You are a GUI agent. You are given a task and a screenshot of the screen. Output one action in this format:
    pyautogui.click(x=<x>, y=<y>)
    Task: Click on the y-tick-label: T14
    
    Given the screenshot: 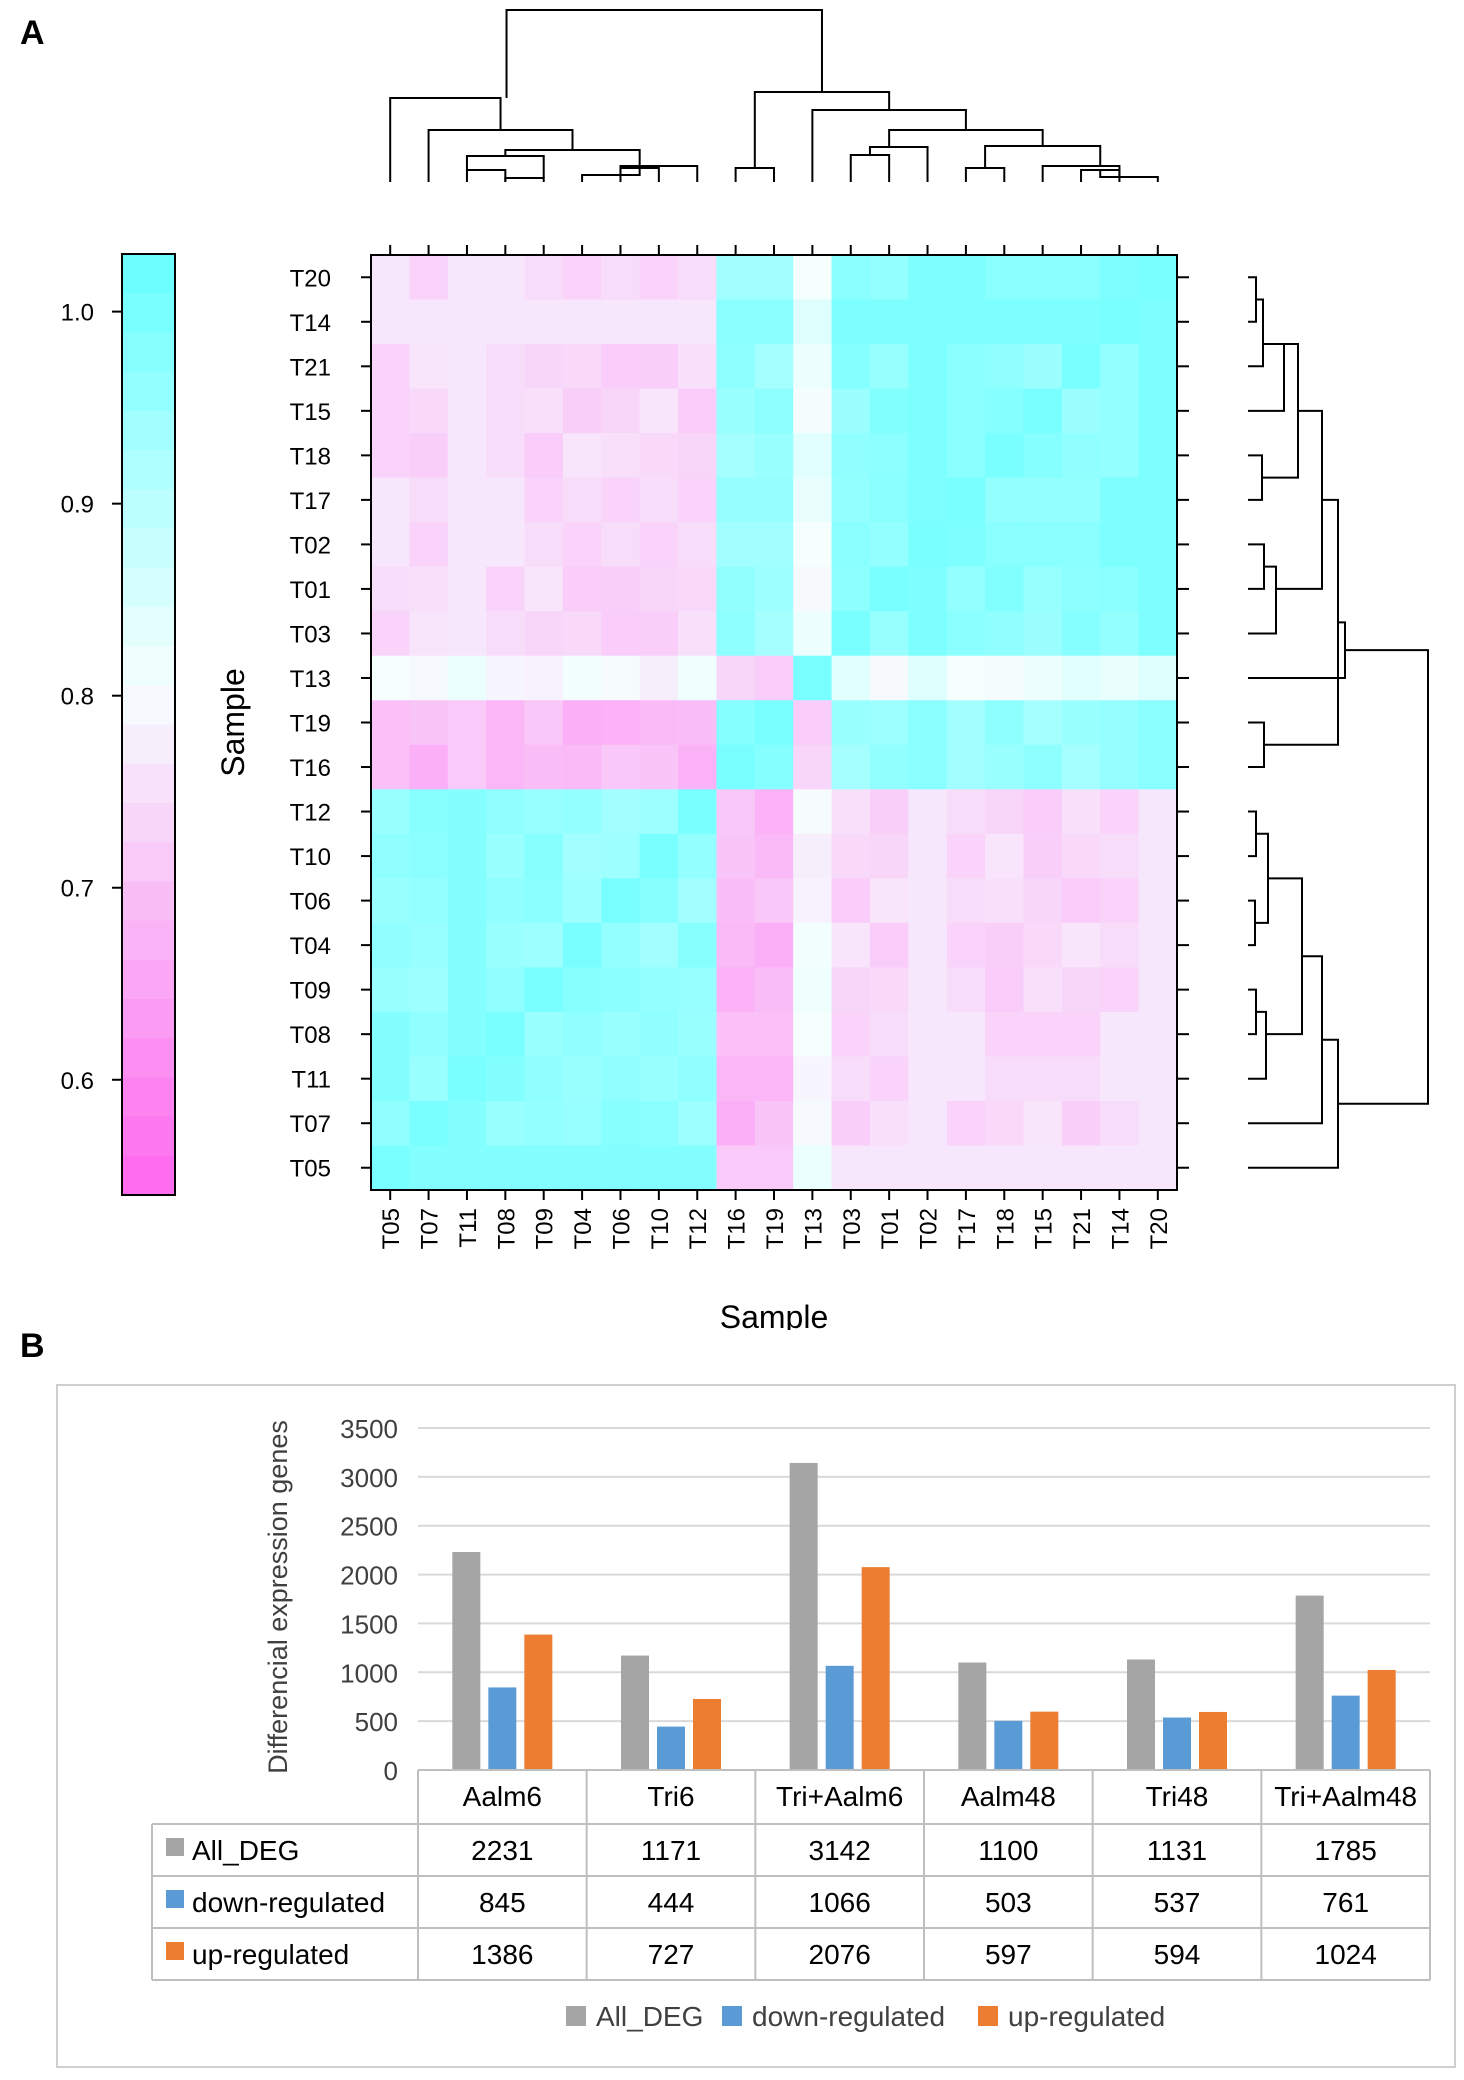 What is the action you would take?
    pyautogui.click(x=310, y=323)
    